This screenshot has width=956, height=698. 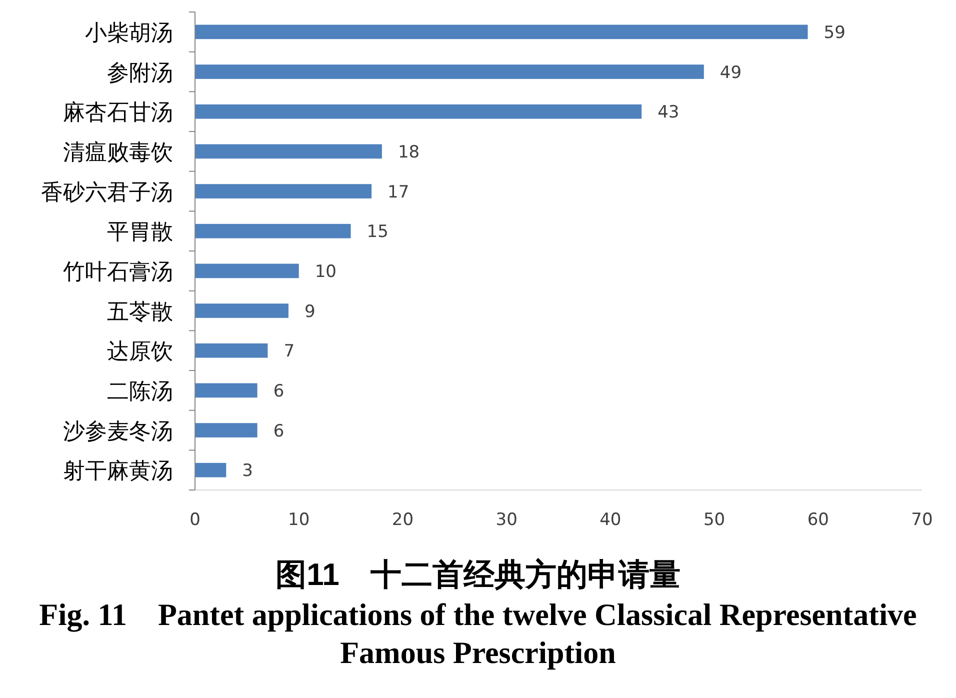 What do you see at coordinates (118, 271) in the screenshot?
I see `y-tick-label: 竹叶石膏汤` at bounding box center [118, 271].